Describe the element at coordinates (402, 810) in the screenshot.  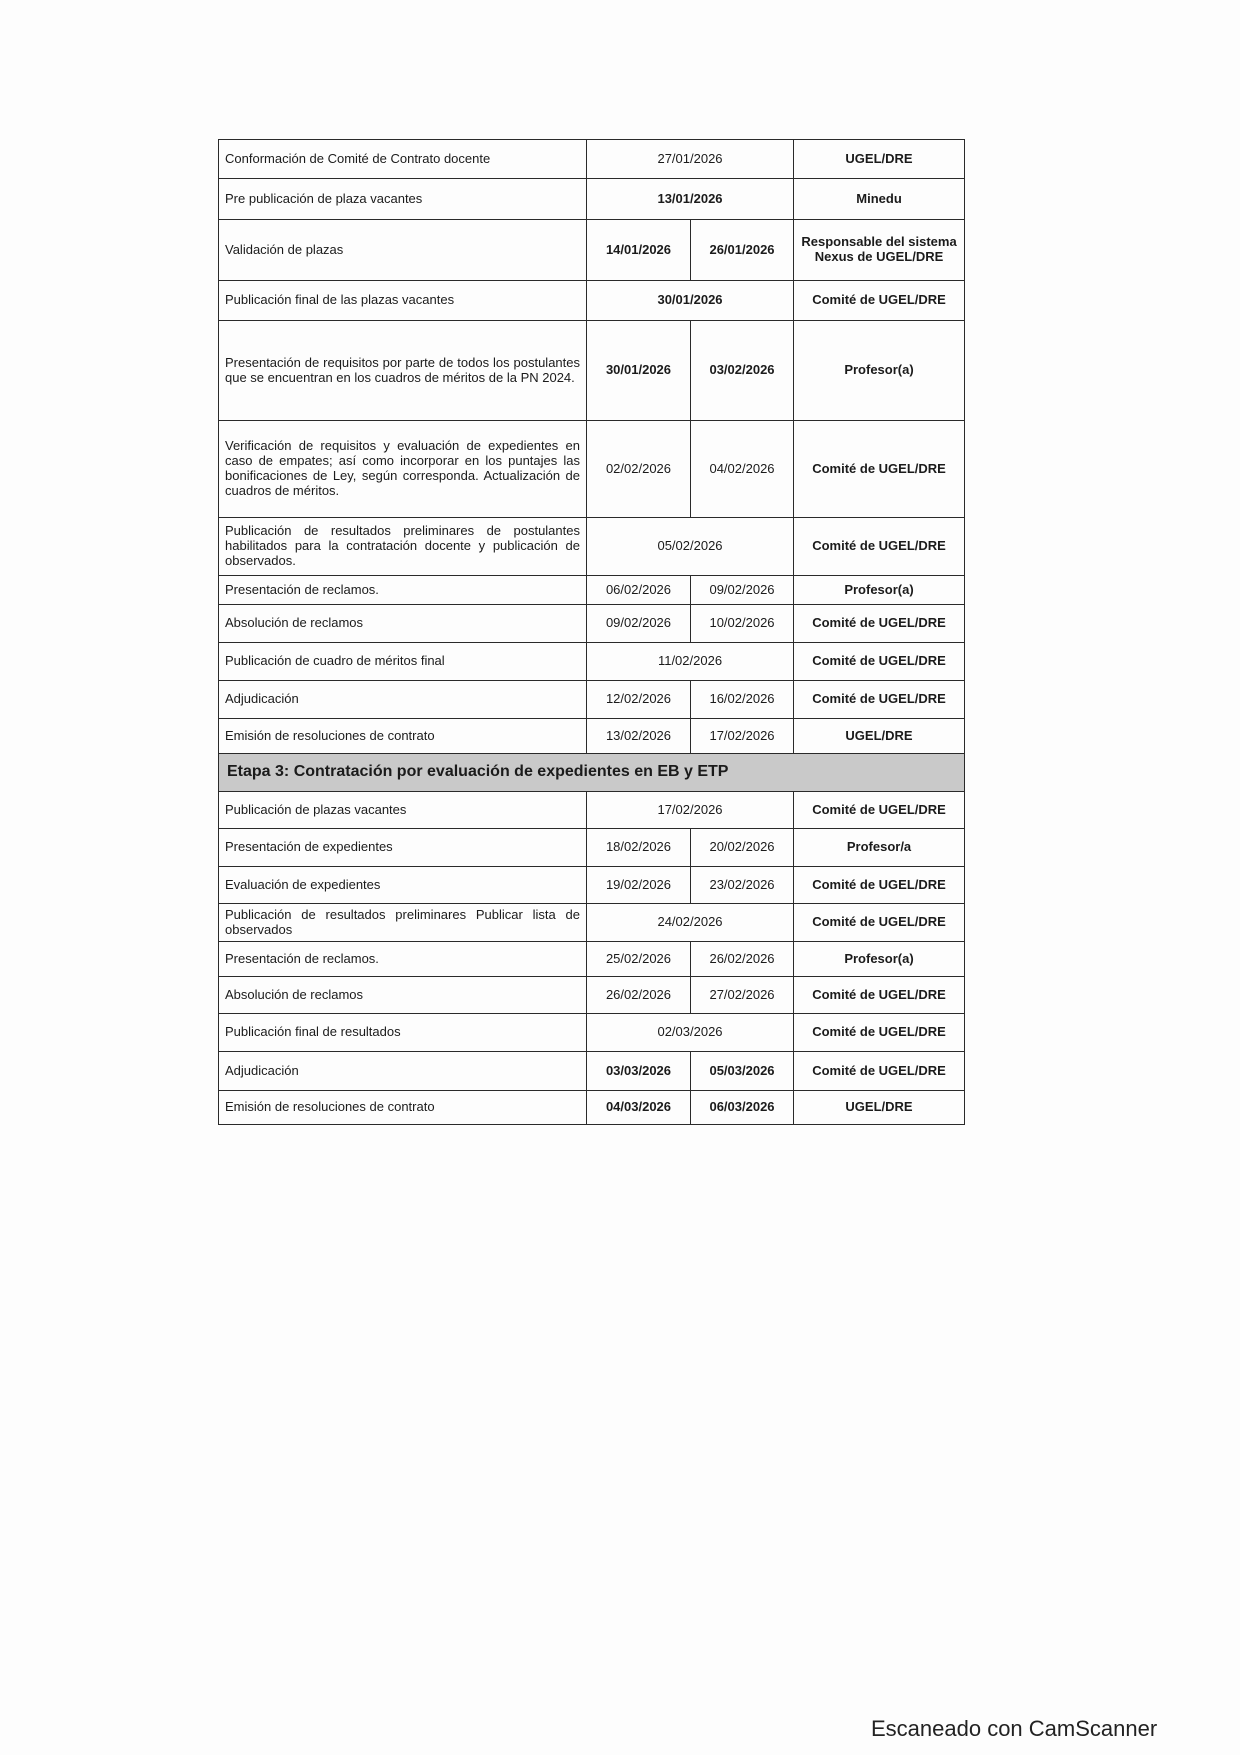
I see `activity-cell: Publicación de plazas vacantes` at that location.